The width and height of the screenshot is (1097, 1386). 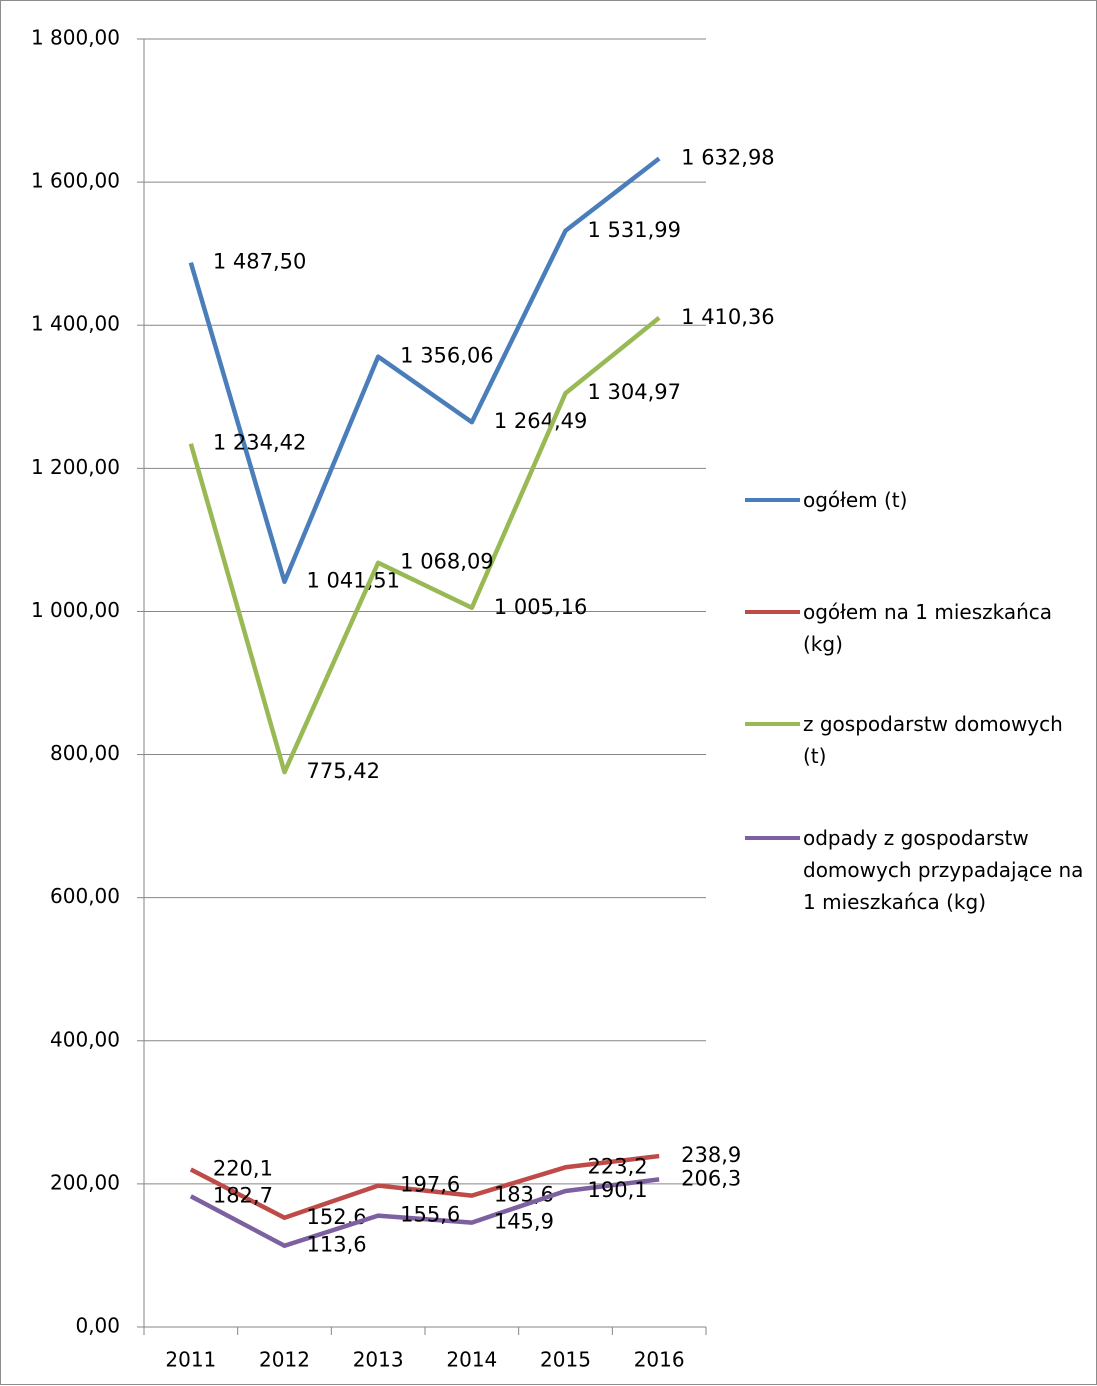 What do you see at coordinates (75, 467) in the screenshot?
I see `y-tick-label: 1 200,00` at bounding box center [75, 467].